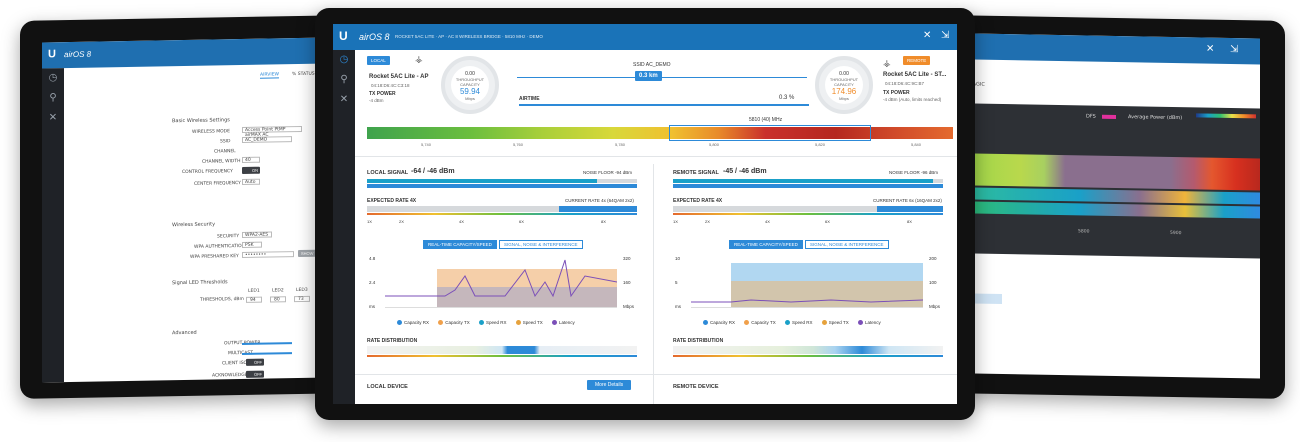 The width and height of the screenshot is (1300, 442). I want to click on rate-tick: 6X, so click(521, 221).